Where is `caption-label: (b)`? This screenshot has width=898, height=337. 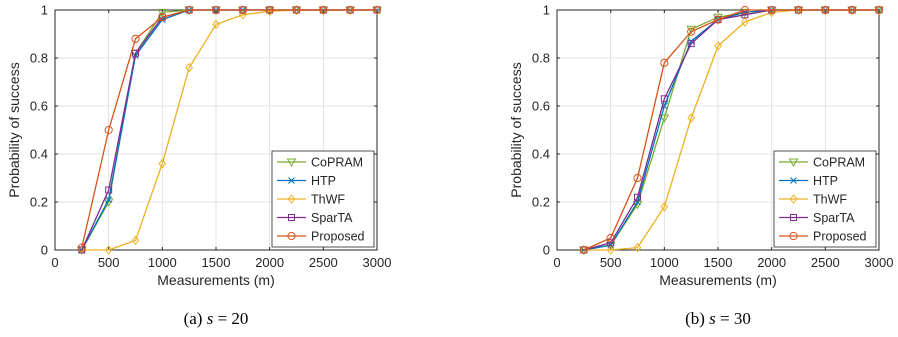
caption-label: (b) is located at coordinates (697, 318).